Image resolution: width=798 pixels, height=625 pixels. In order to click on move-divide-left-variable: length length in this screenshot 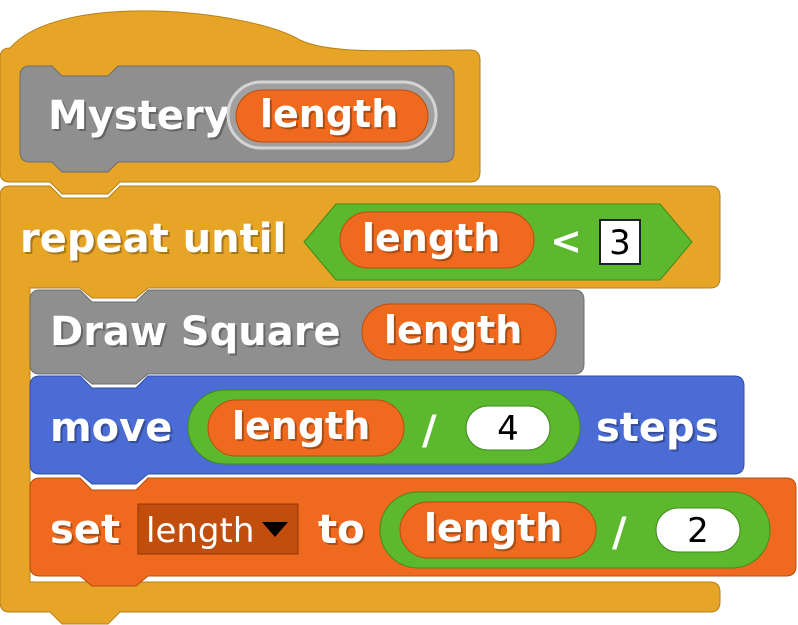, I will do `click(306, 428)`.